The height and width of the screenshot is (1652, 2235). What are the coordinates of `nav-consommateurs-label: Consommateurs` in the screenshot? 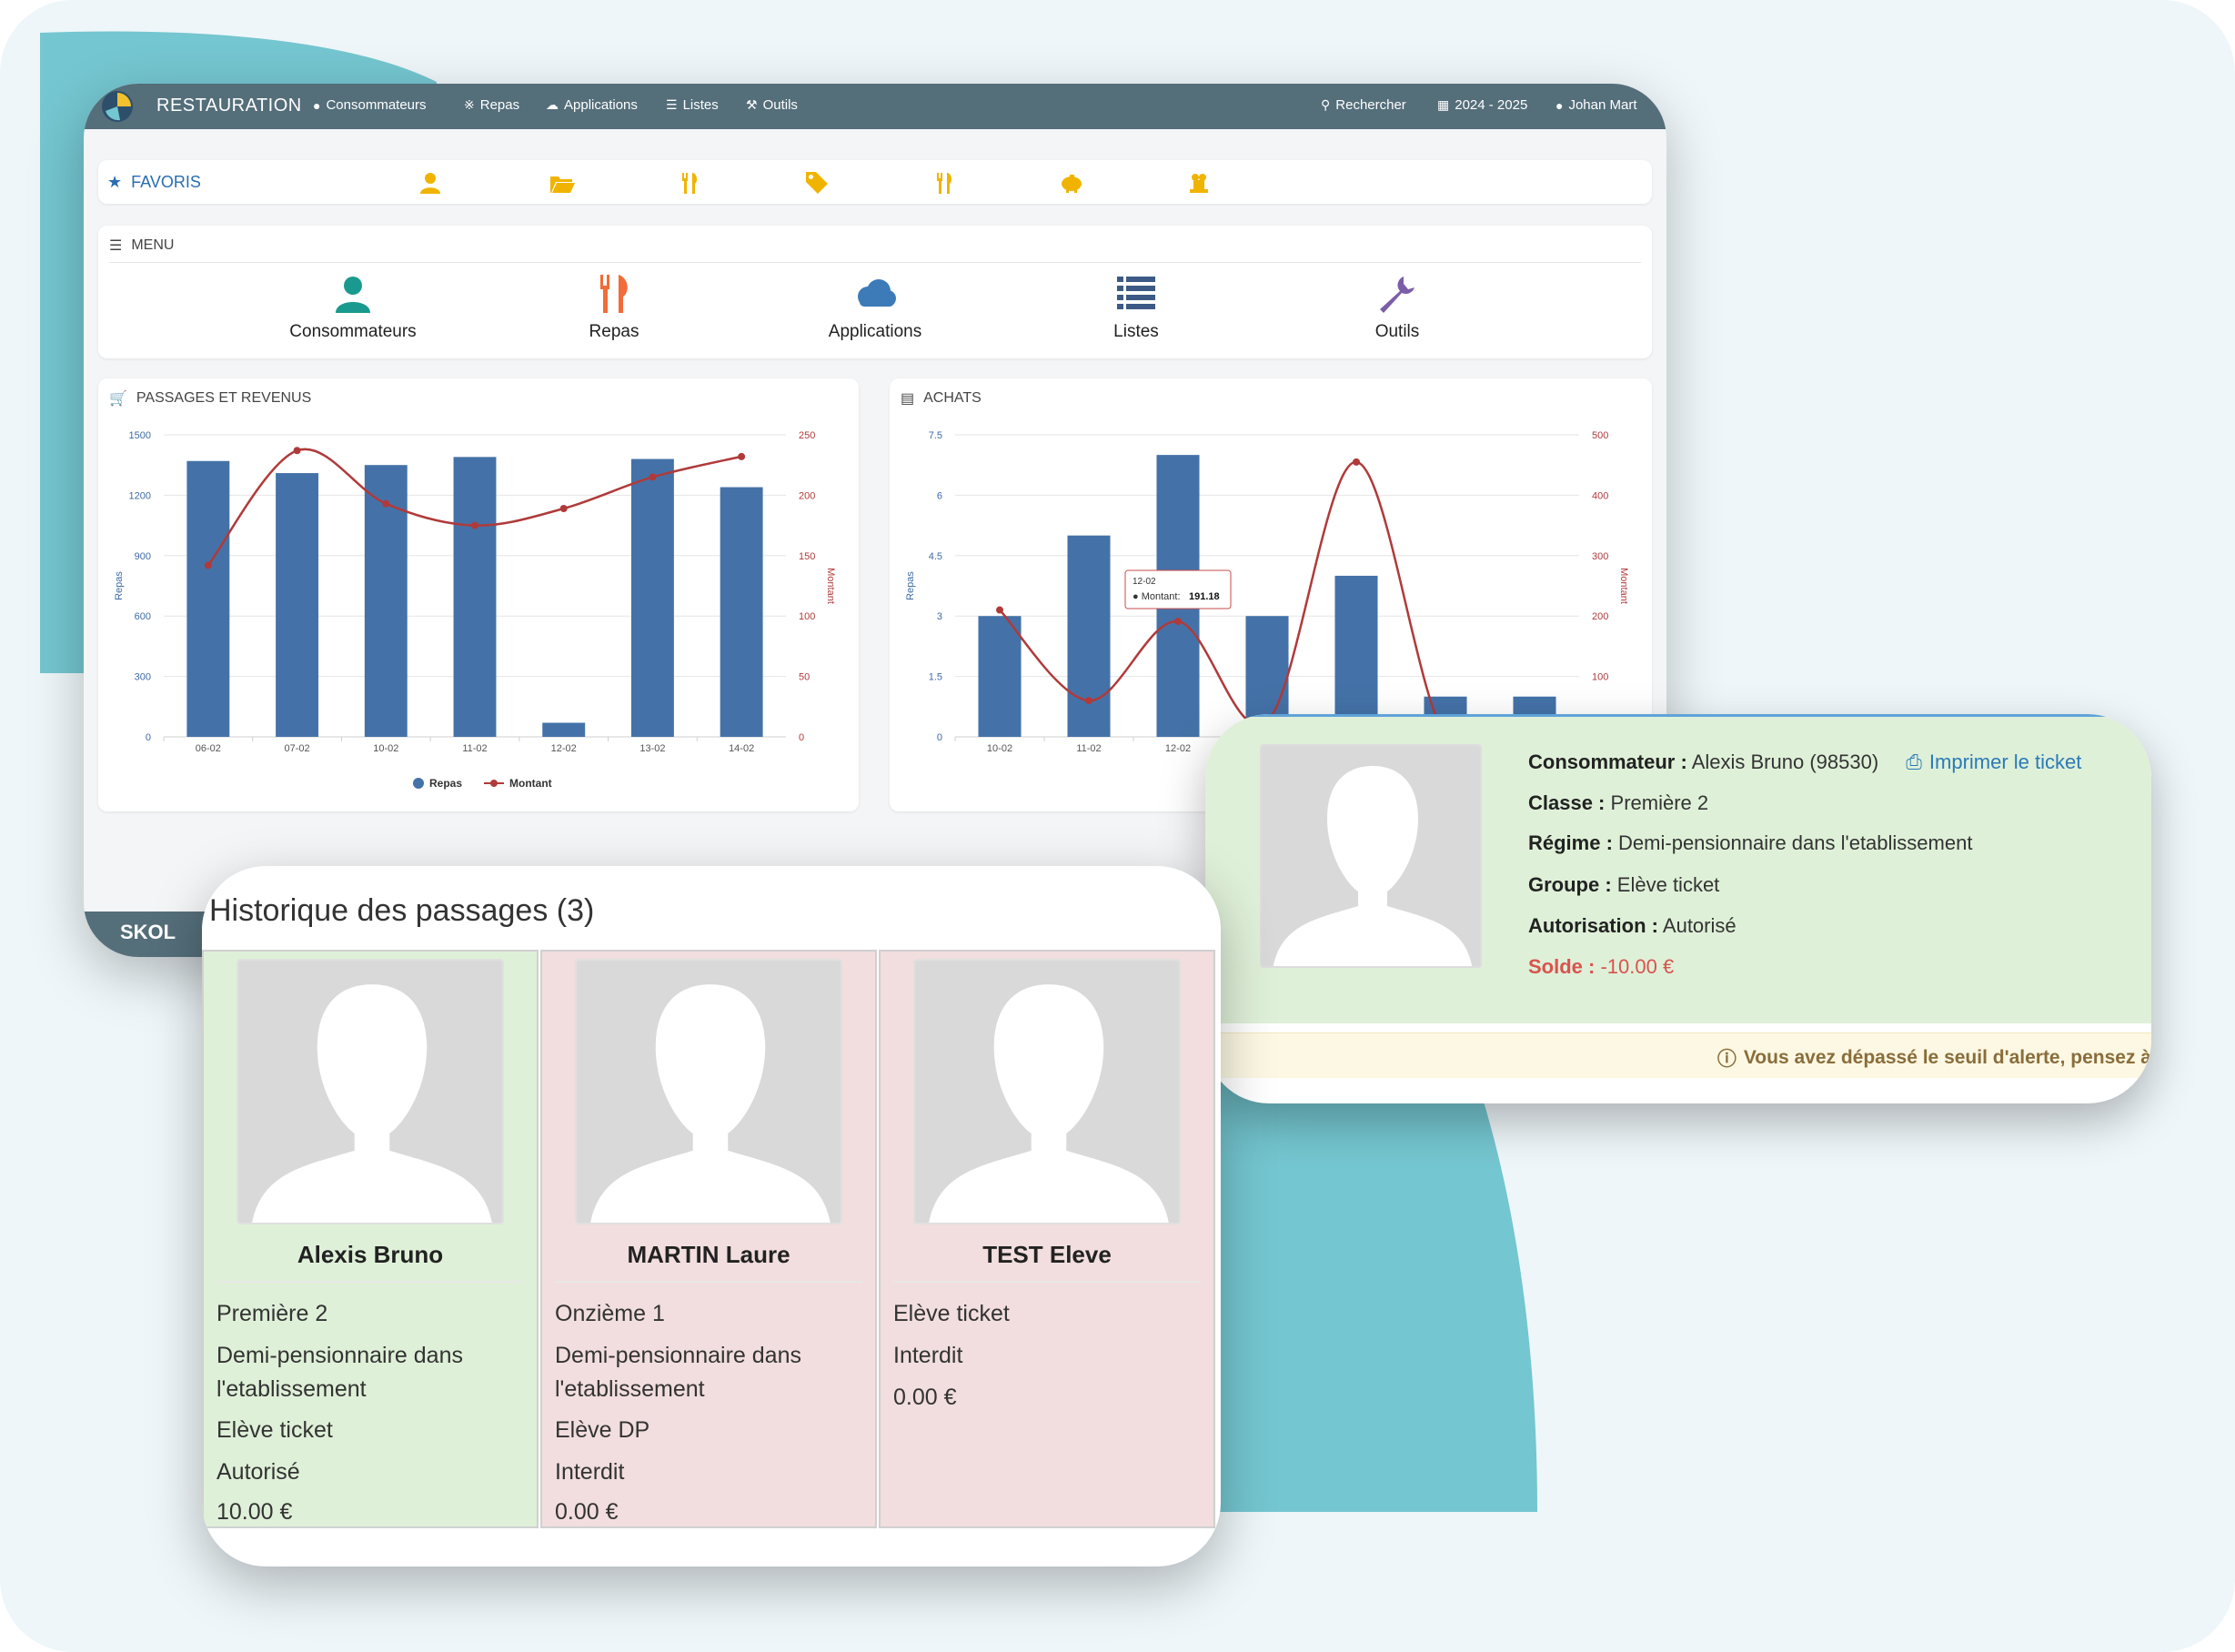 It's located at (376, 105).